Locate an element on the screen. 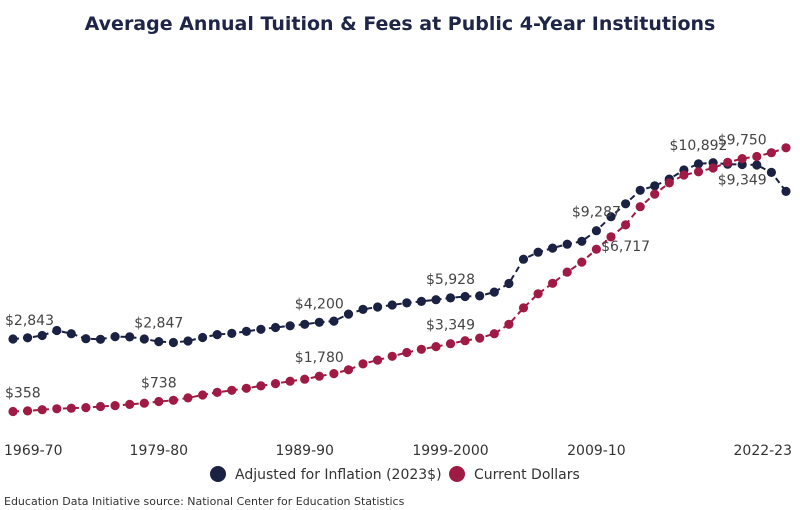 This screenshot has width=800, height=510. x-tick-label: 1989-90 is located at coordinates (304, 451).